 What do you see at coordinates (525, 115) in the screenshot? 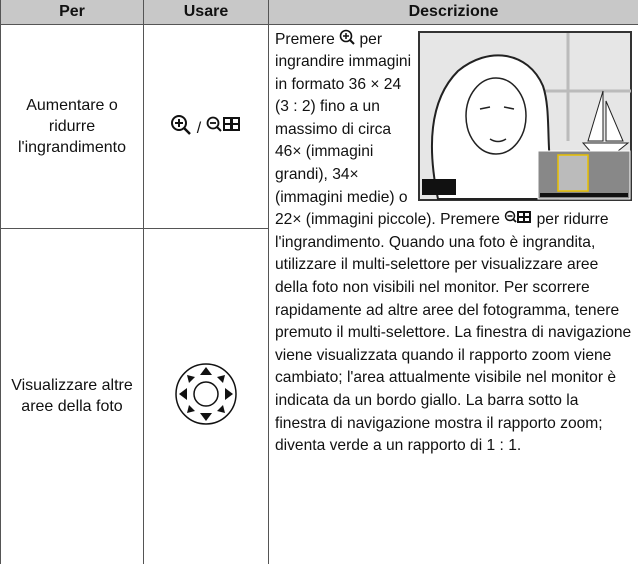
I see `illustration` at bounding box center [525, 115].